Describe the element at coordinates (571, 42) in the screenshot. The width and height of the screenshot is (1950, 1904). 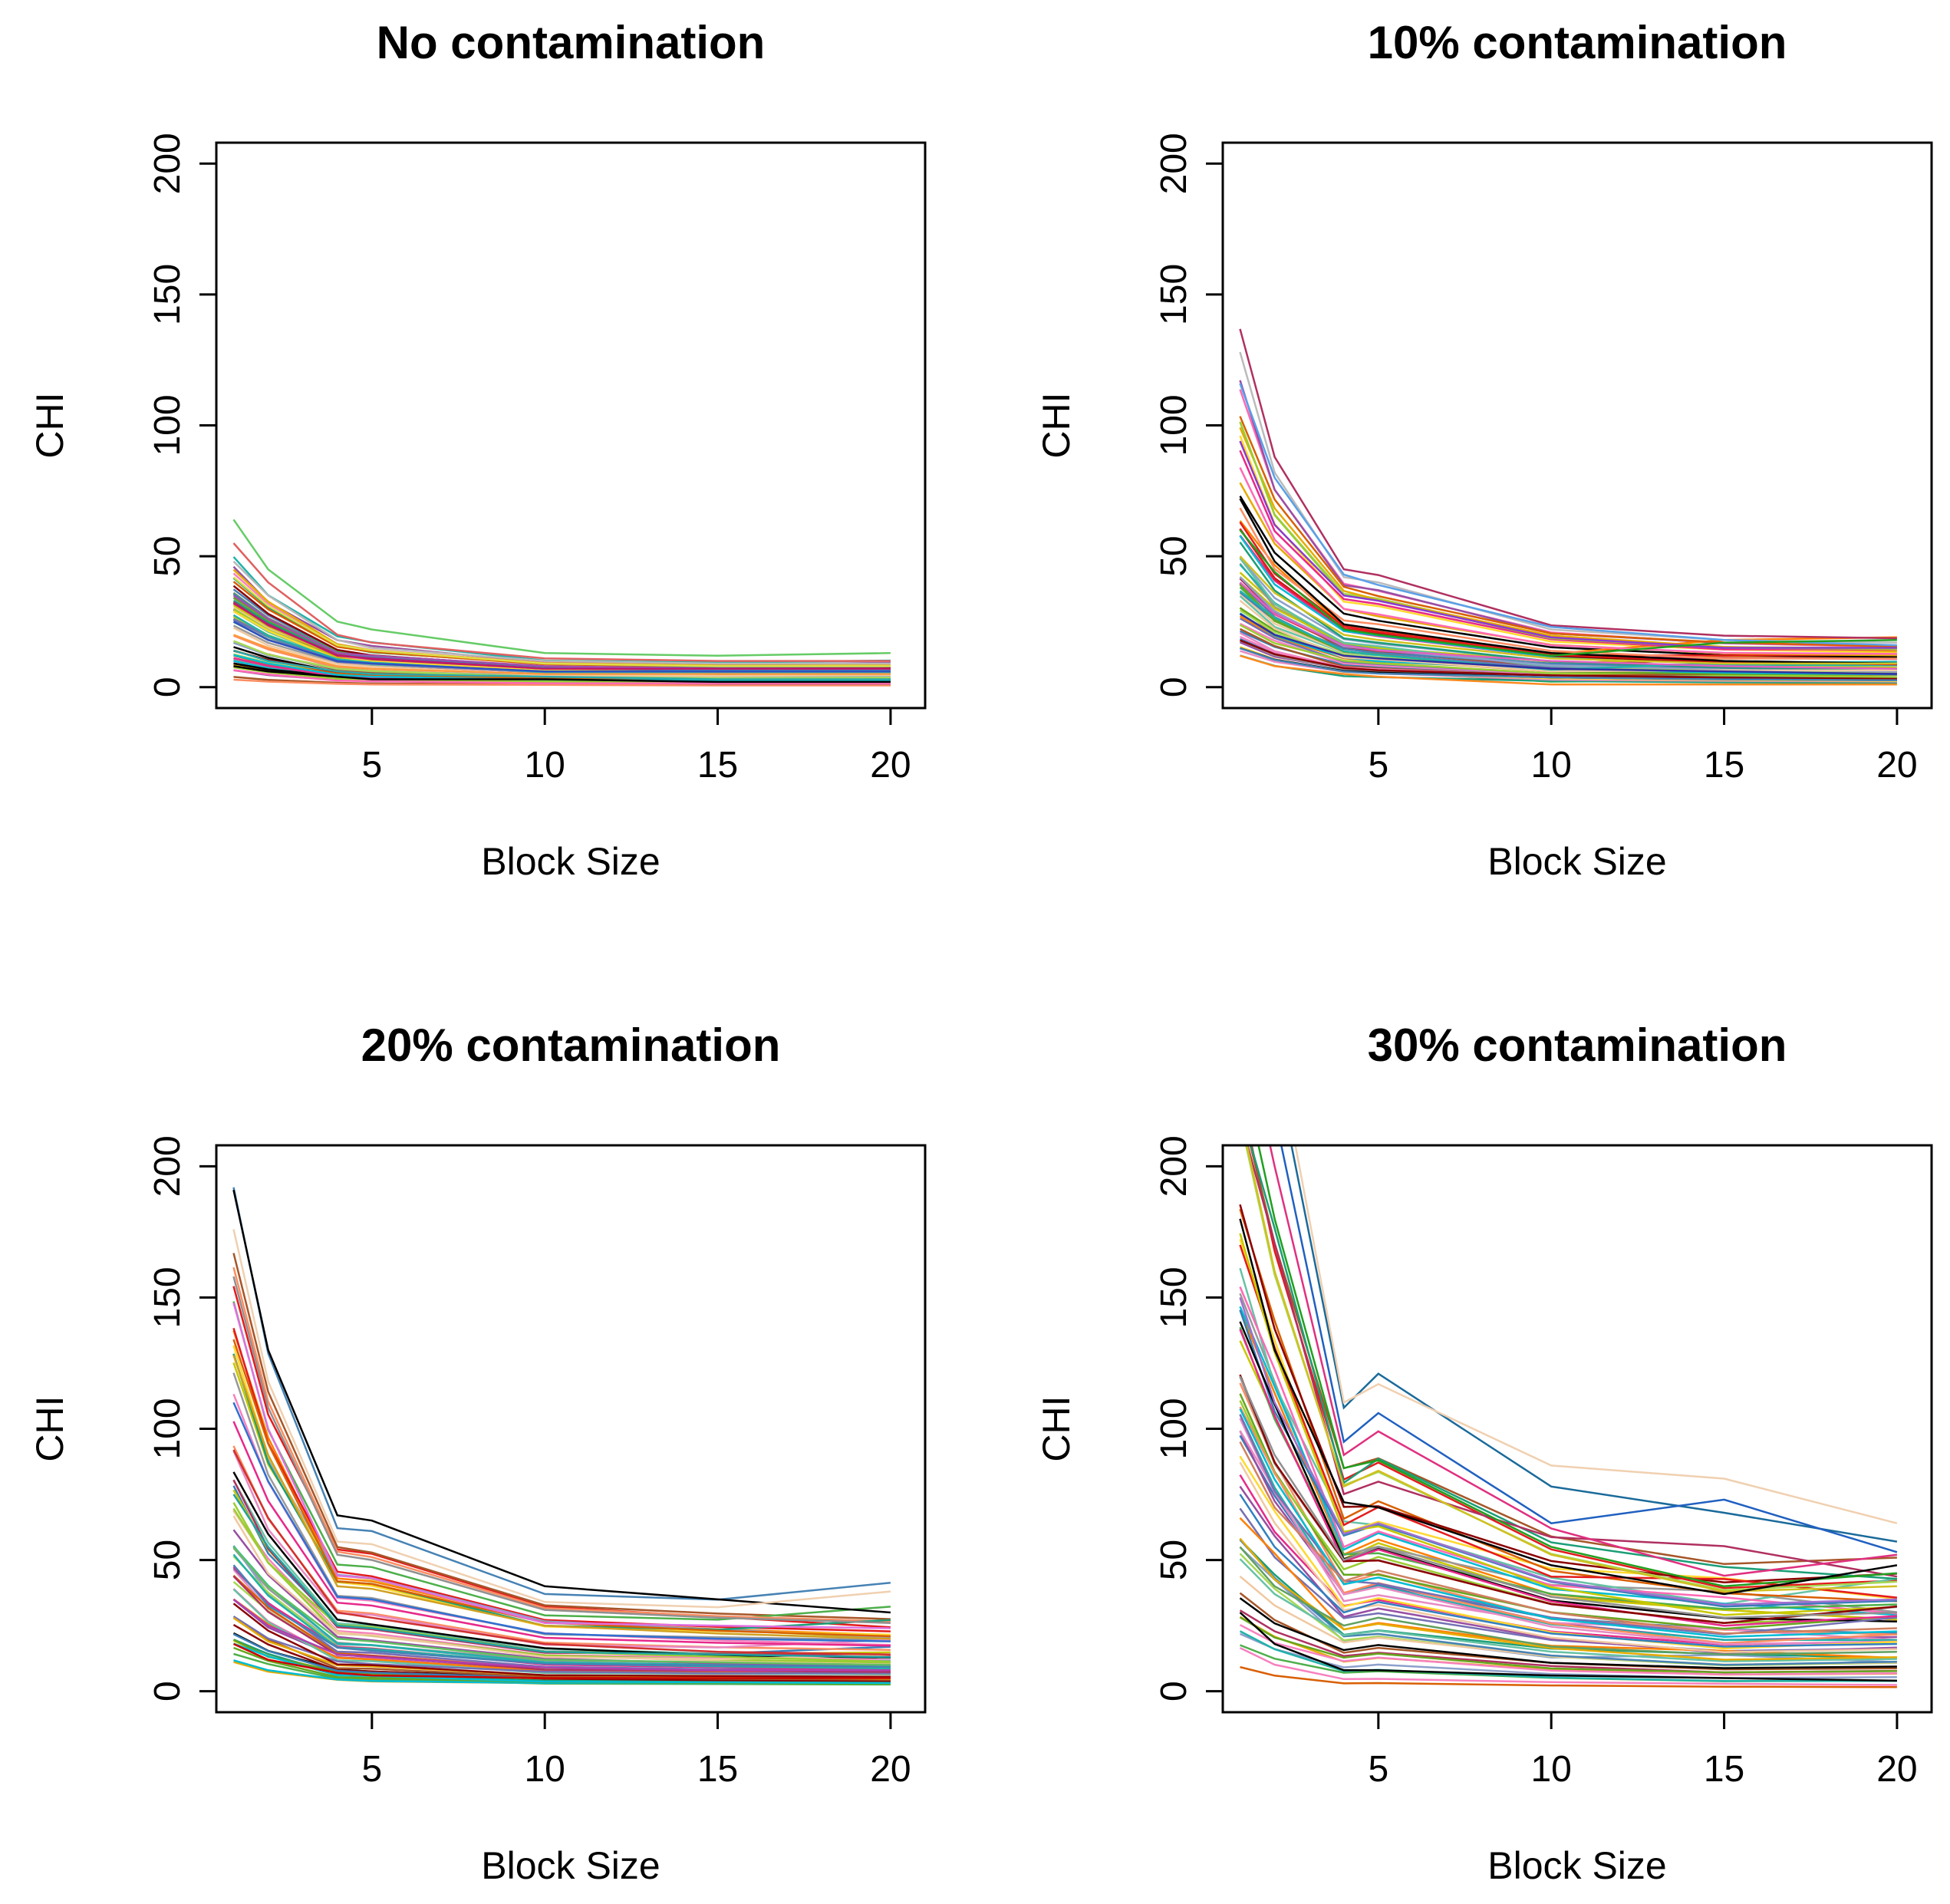
I see `panel-title: No contamination` at that location.